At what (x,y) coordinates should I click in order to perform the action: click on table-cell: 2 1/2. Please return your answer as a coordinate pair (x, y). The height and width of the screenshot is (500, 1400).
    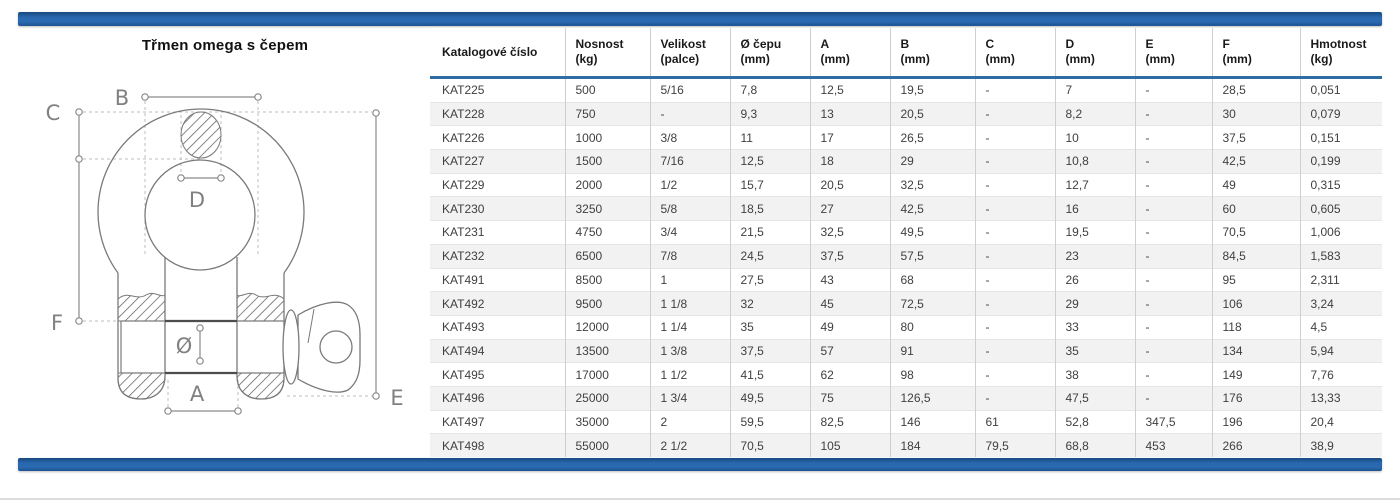
    Looking at the image, I should click on (689, 445).